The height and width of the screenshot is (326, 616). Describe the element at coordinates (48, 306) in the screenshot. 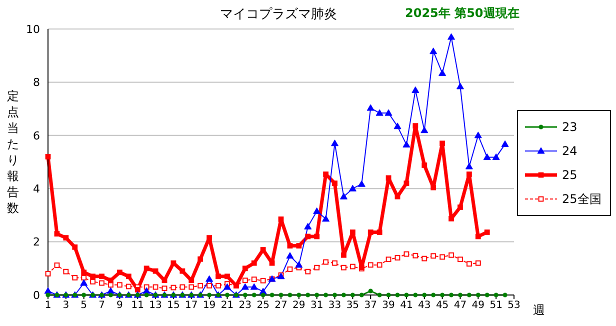

I see `x-tick-label: 1` at that location.